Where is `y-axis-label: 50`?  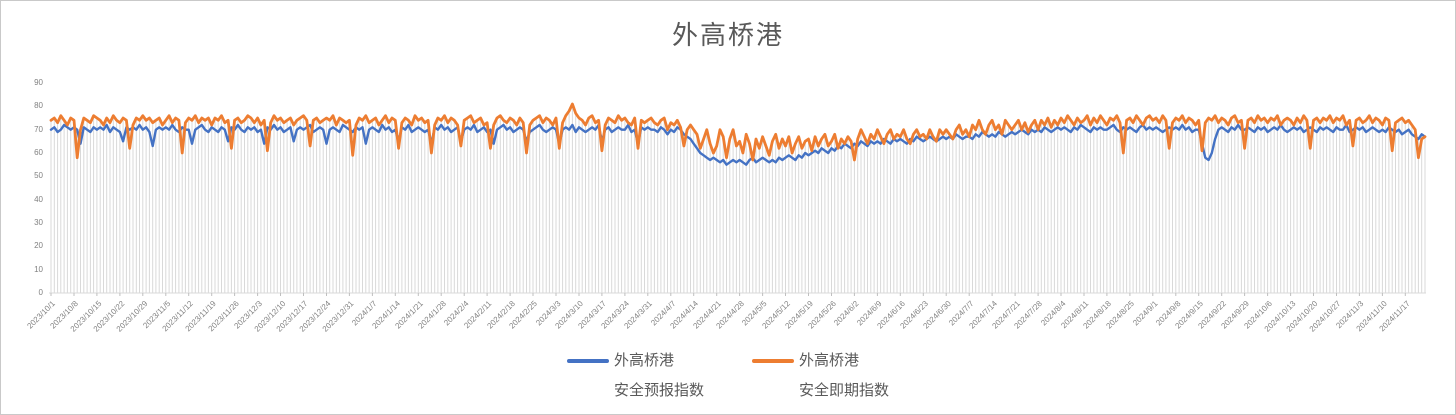
y-axis-label: 50 is located at coordinates (38, 176).